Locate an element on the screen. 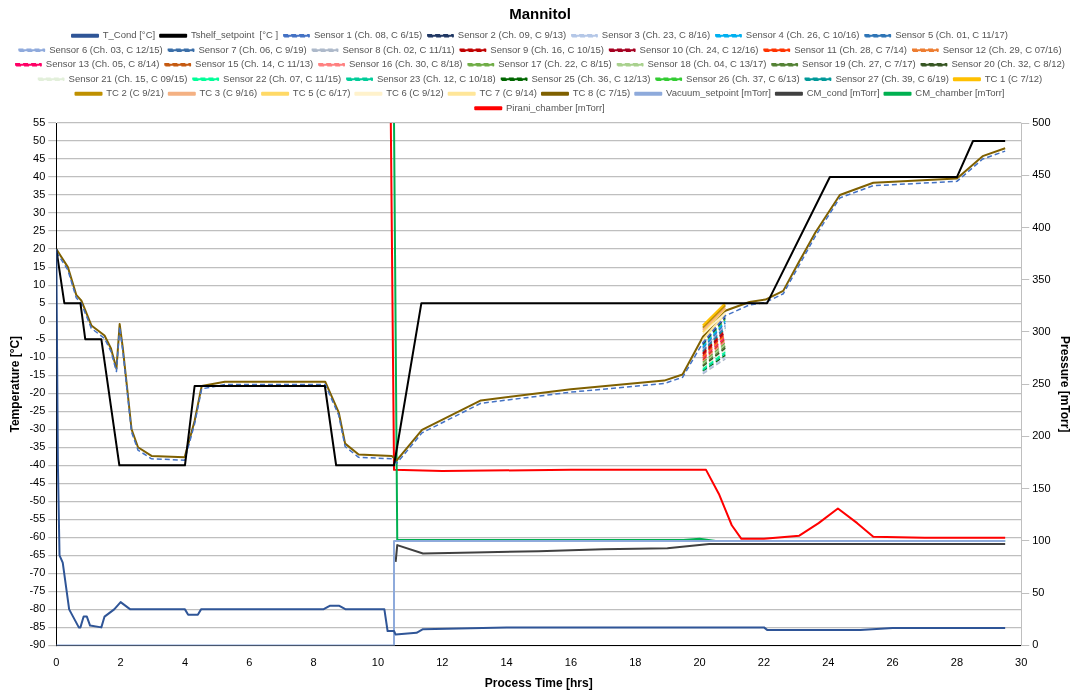 This screenshot has width=1084, height=697. legend-label: Pirani_chamber [mTorr] is located at coordinates (555, 107).